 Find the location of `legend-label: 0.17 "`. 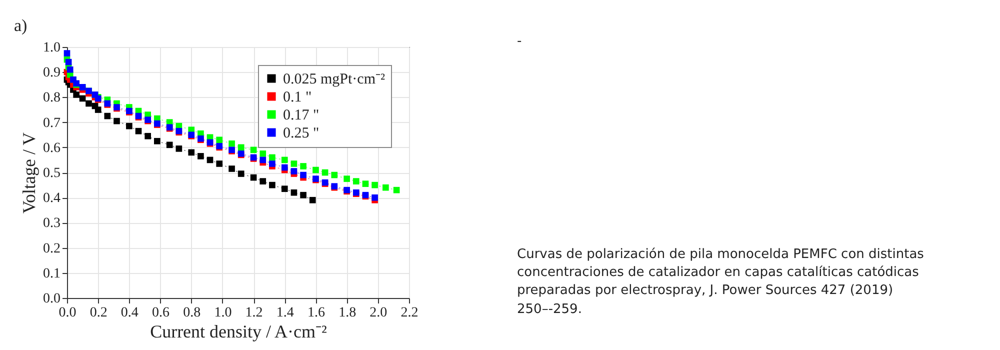

legend-label: 0.17 " is located at coordinates (301, 116).